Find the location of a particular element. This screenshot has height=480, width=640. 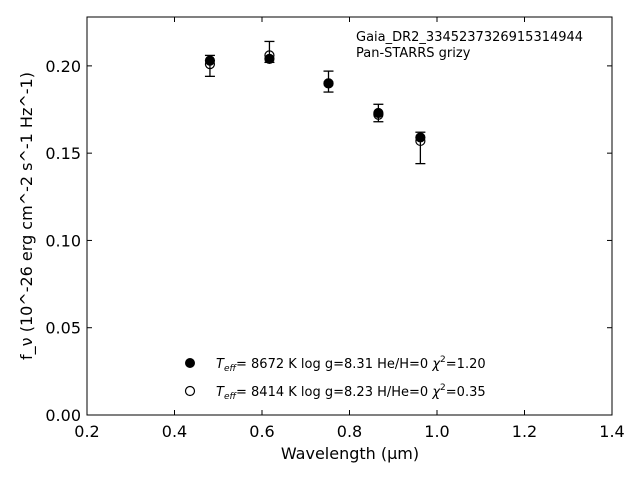

legend-comp-1: He/H=0 is located at coordinates (402, 364).